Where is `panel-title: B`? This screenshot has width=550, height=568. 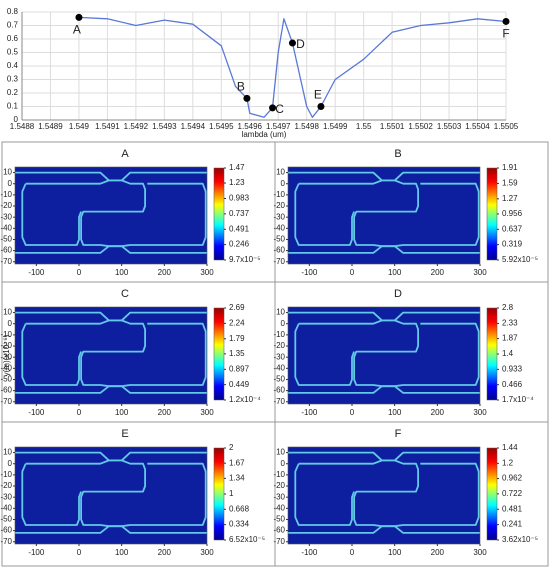
panel-title: B is located at coordinates (397, 154).